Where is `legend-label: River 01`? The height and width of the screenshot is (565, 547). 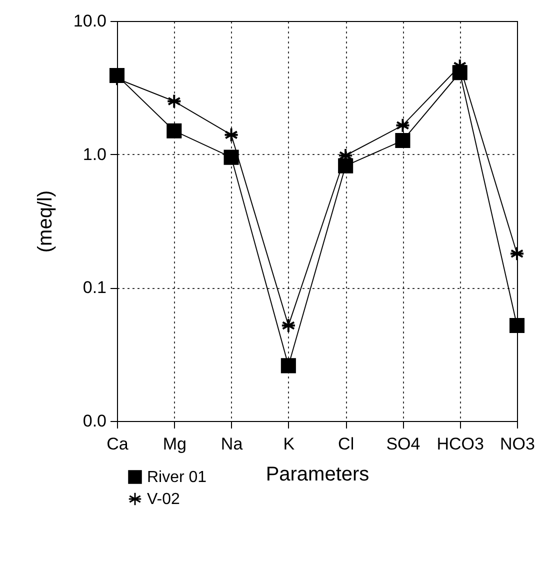
legend-label: River 01 is located at coordinates (177, 477).